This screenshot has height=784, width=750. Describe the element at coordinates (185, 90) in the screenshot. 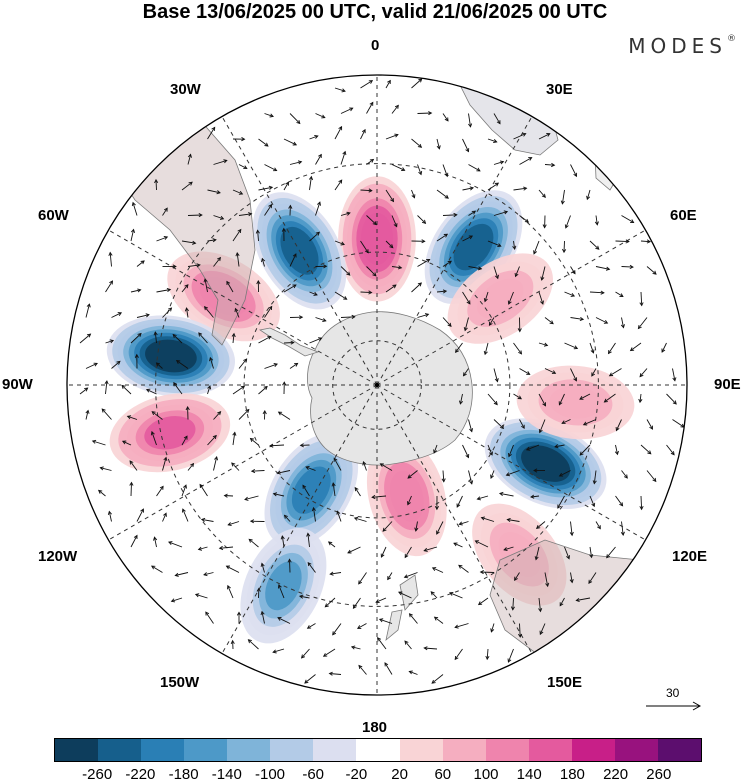

I see `lon-label-30w: 30W` at that location.